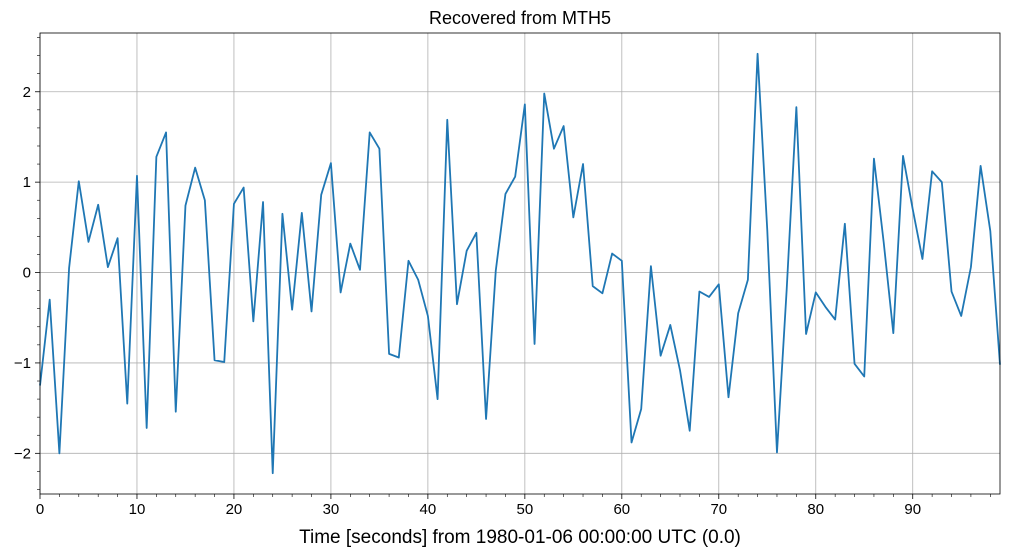 The width and height of the screenshot is (1009, 557). What do you see at coordinates (40, 509) in the screenshot?
I see `x-tick-label: 0` at bounding box center [40, 509].